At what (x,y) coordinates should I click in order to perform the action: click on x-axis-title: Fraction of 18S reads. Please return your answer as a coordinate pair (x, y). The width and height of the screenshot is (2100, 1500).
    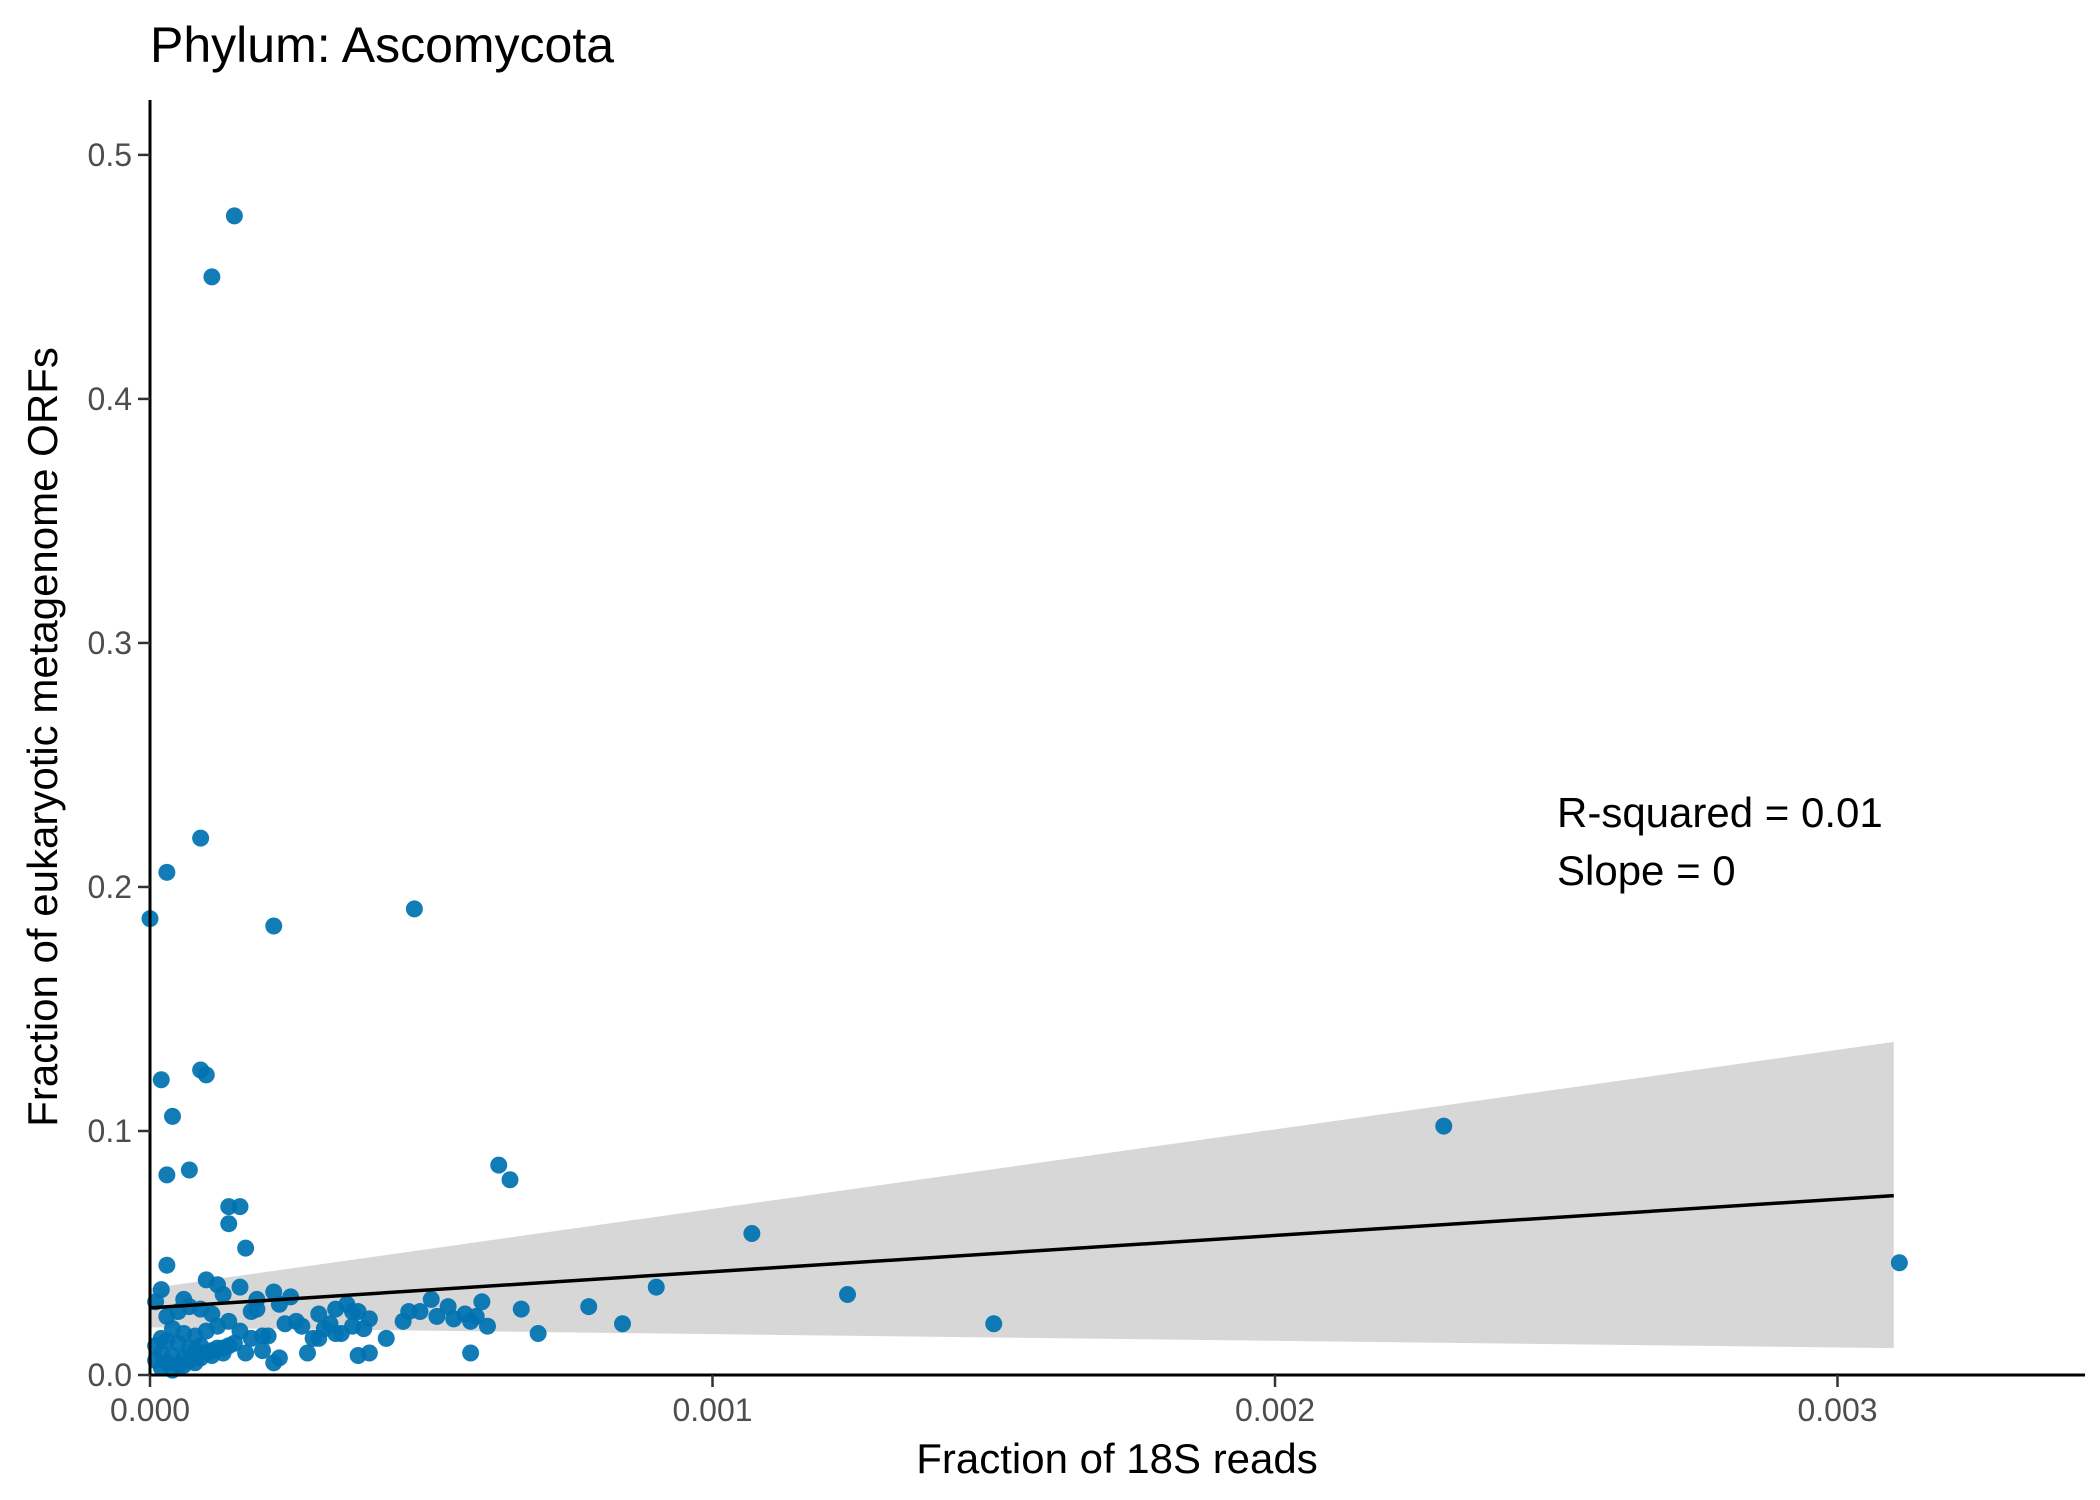
    Looking at the image, I should click on (1117, 1458).